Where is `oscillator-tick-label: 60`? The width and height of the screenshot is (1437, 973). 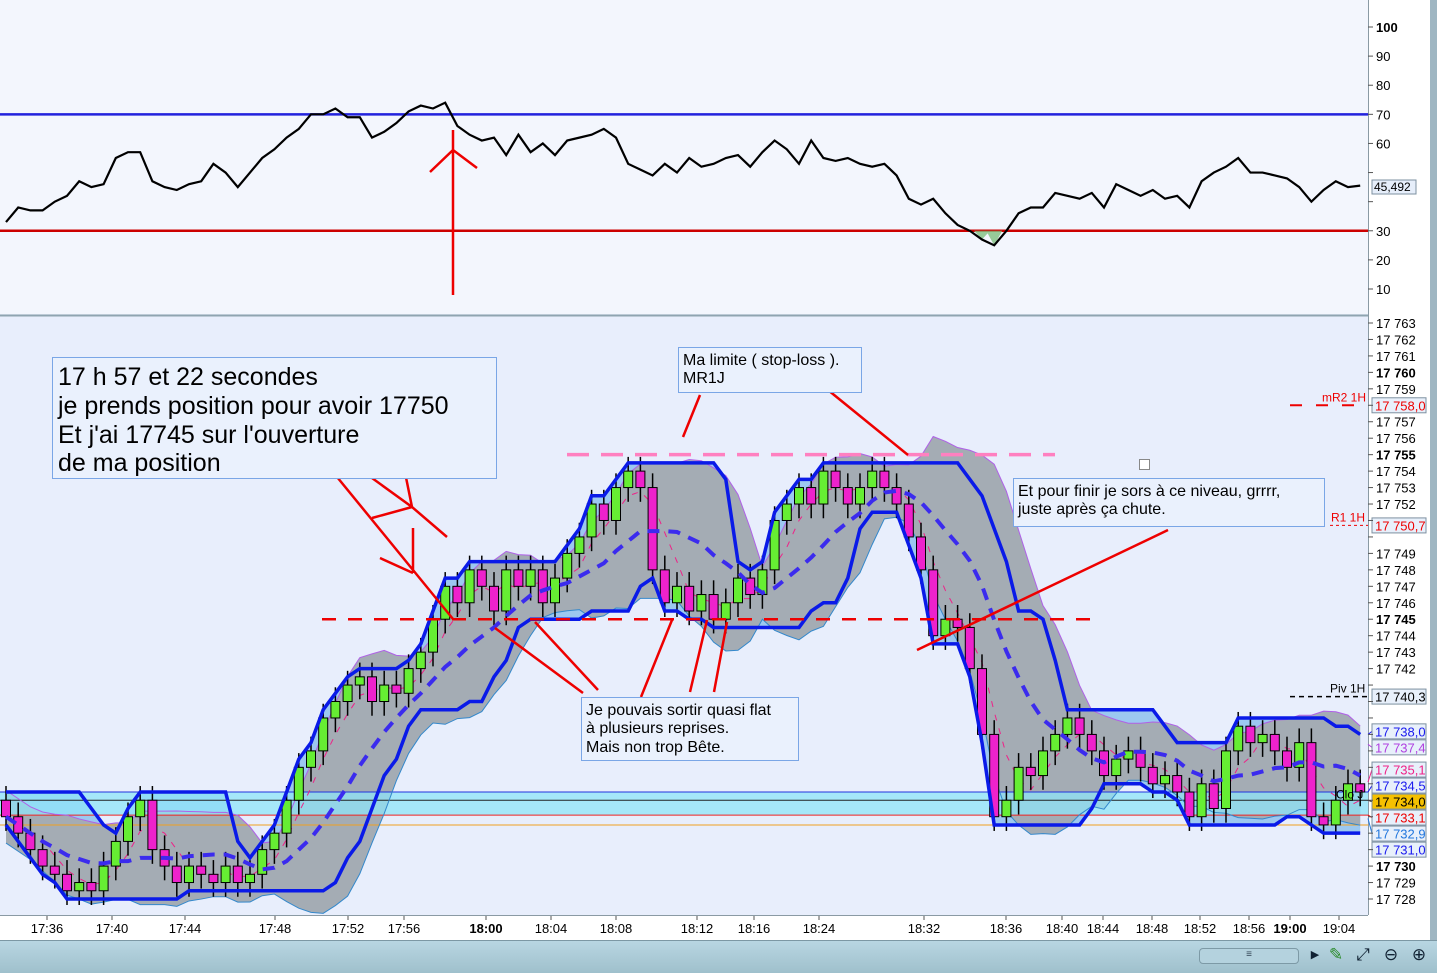 oscillator-tick-label: 60 is located at coordinates (1383, 143).